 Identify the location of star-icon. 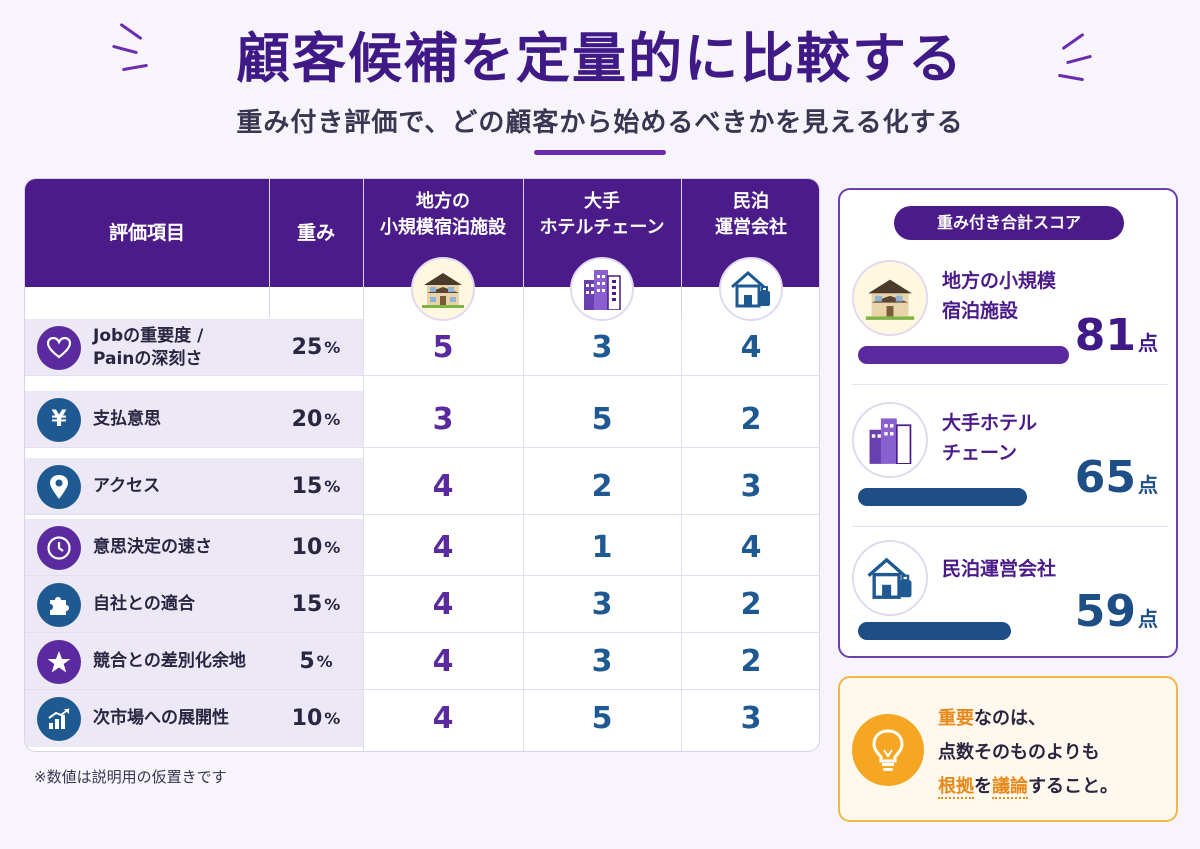
(59, 661).